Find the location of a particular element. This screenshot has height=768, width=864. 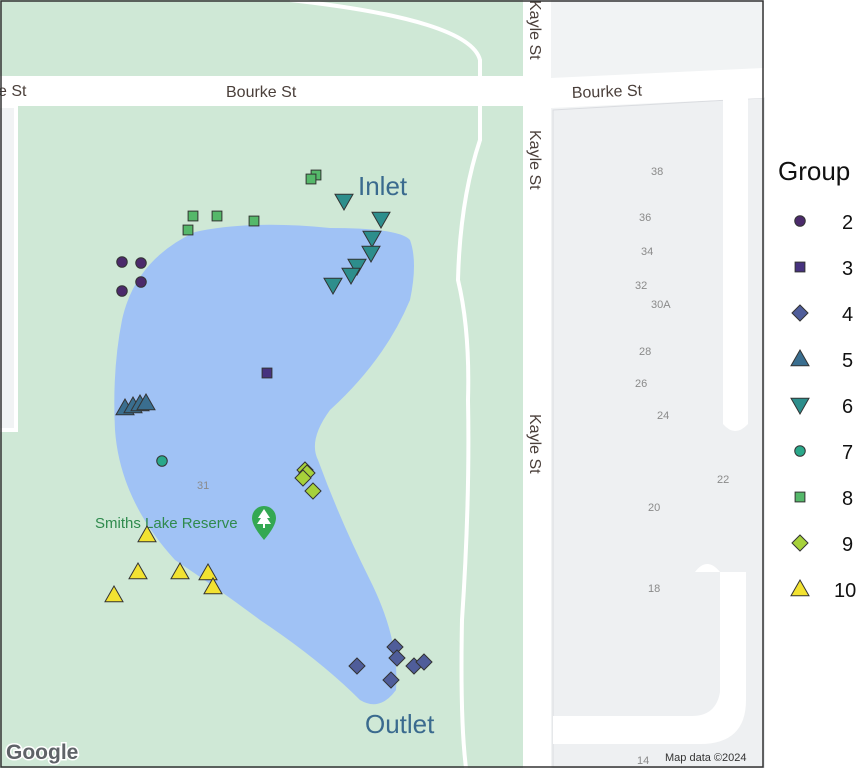

legend-label: 5 is located at coordinates (848, 361).